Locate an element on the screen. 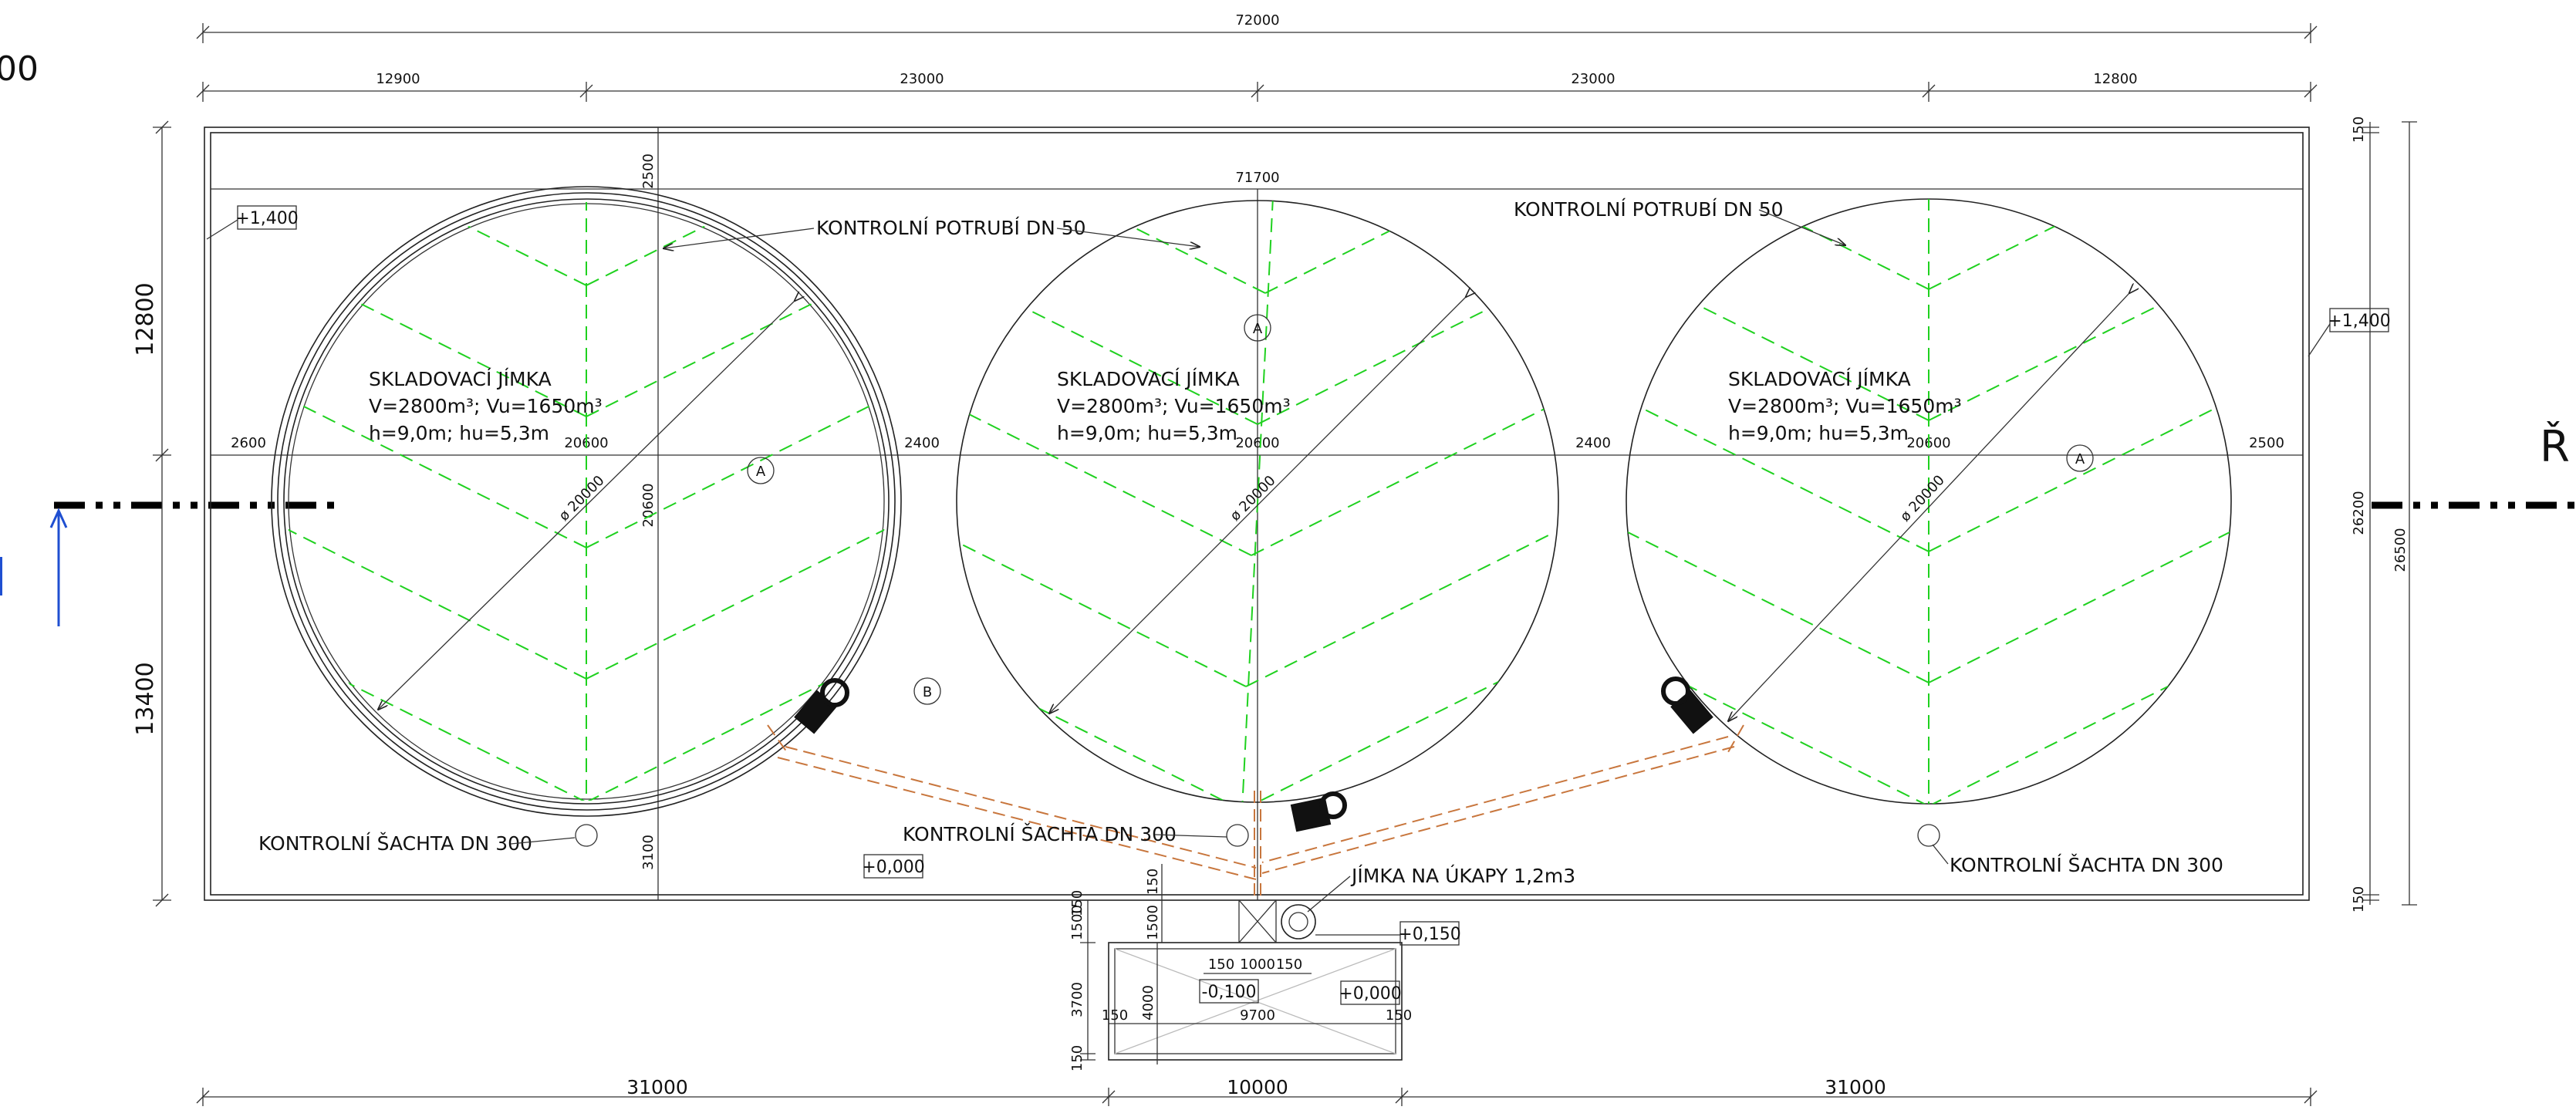 This screenshot has width=2576, height=1110. sump-dim-left-1: 150 is located at coordinates (1077, 903).